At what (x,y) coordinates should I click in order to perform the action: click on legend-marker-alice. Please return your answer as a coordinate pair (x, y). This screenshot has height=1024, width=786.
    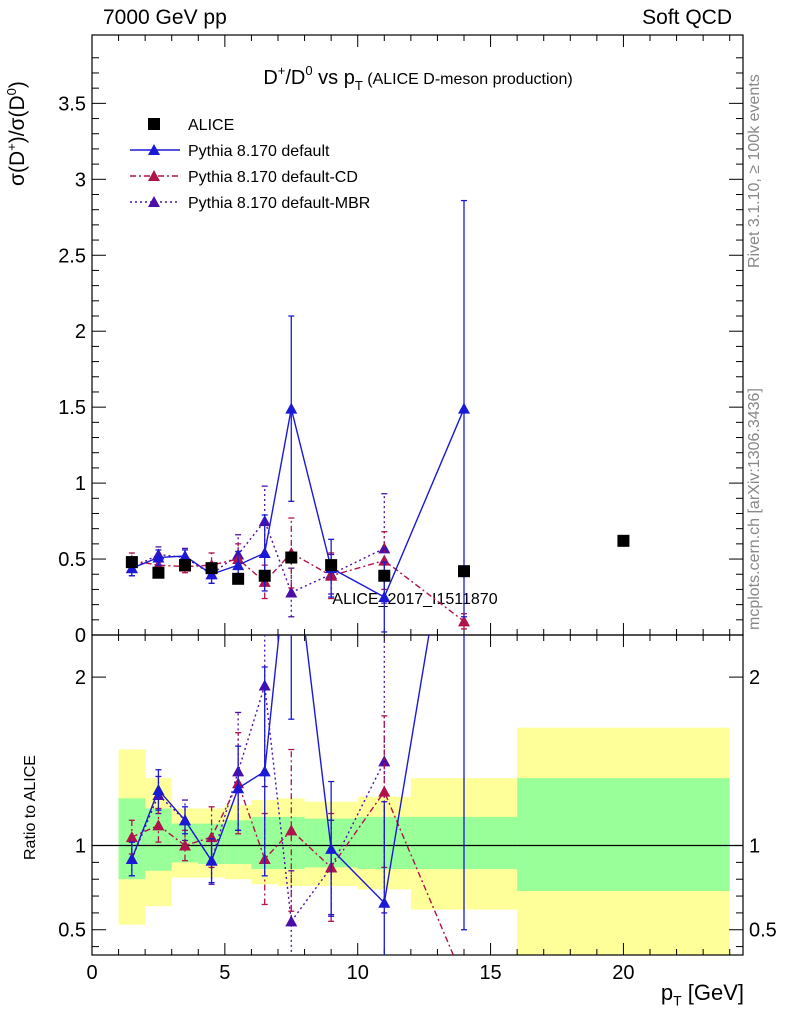
    Looking at the image, I should click on (154, 124).